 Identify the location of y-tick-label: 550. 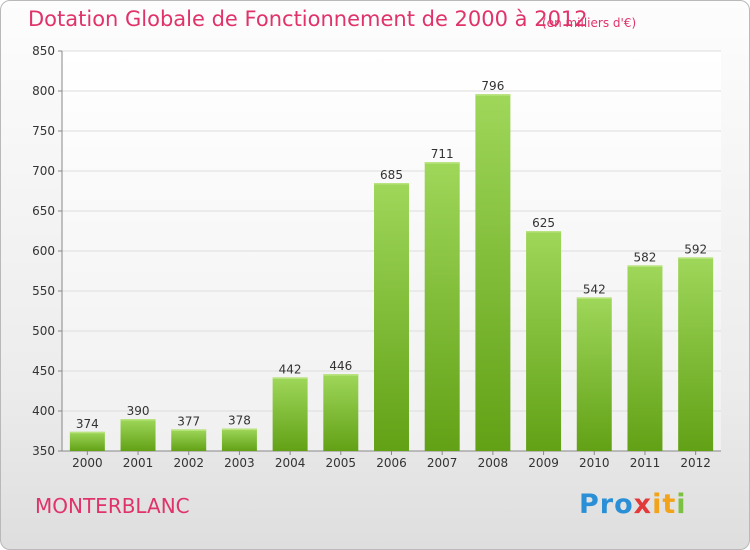
(43, 291).